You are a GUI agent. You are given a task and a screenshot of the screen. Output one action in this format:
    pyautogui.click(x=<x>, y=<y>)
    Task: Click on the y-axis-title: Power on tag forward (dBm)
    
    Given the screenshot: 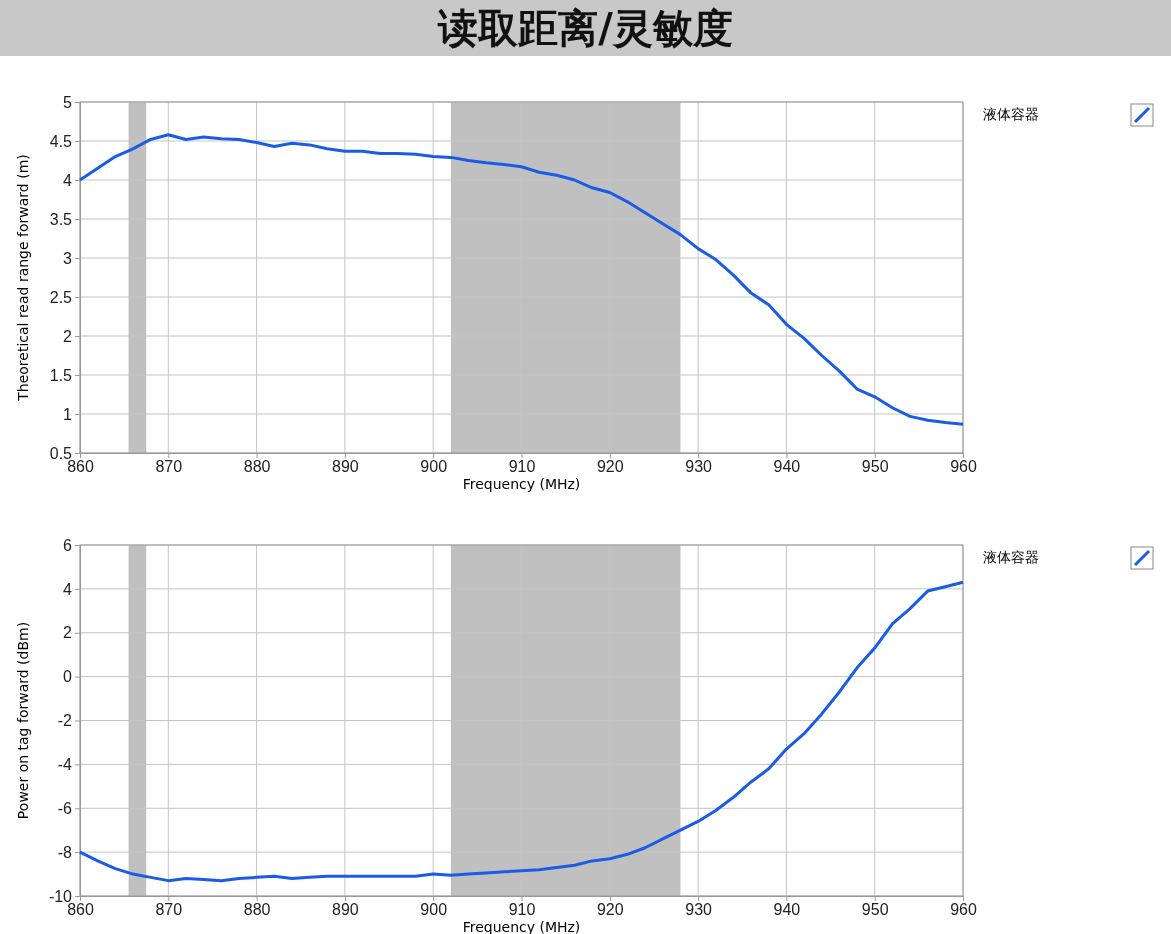 What is the action you would take?
    pyautogui.click(x=23, y=720)
    